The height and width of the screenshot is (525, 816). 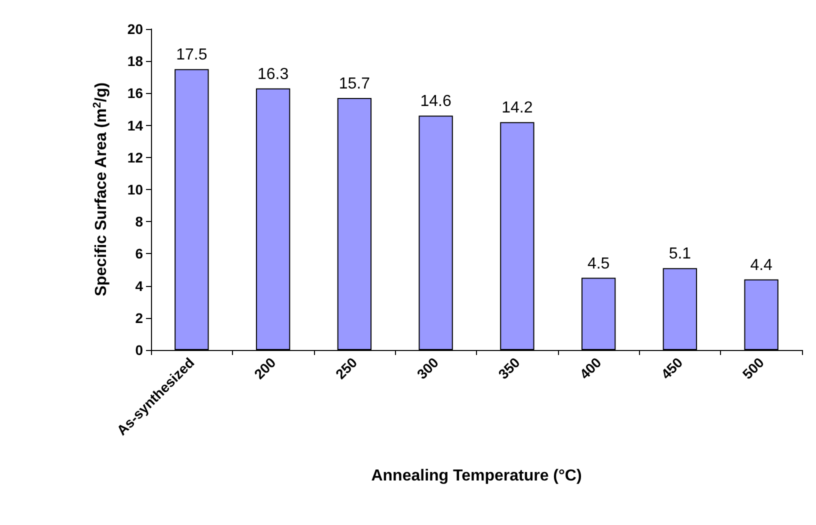 What do you see at coordinates (346, 368) in the screenshot?
I see `x-tick-label: 250` at bounding box center [346, 368].